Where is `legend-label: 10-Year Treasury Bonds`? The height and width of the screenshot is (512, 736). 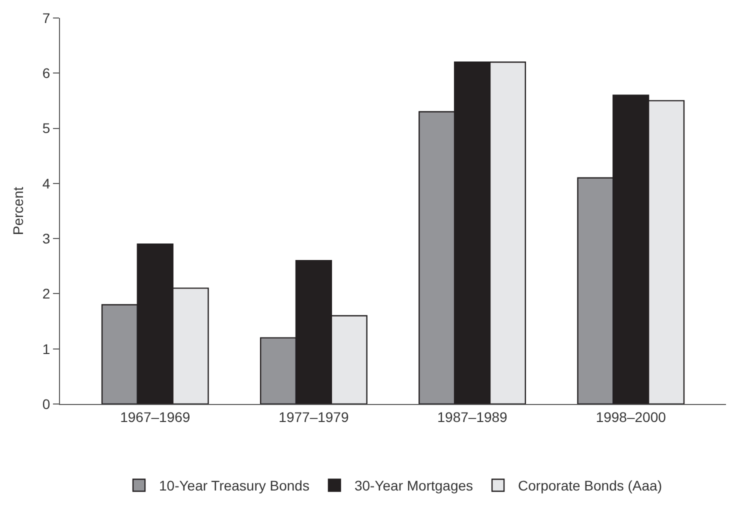 legend-label: 10-Year Treasury Bonds is located at coordinates (234, 486).